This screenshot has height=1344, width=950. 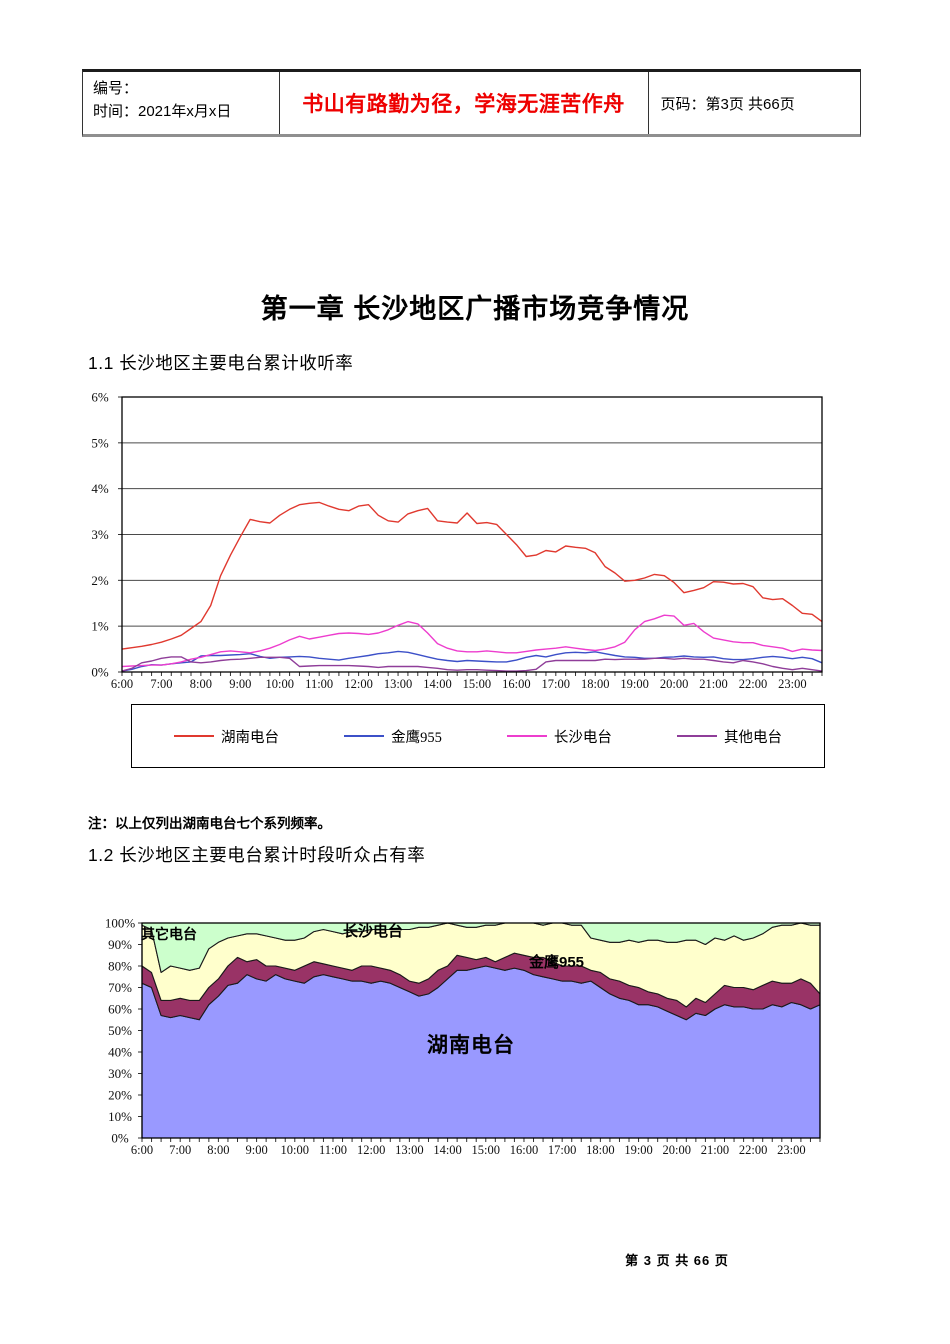 I want to click on header-cell-meta: 编号： 时间：2021年x月x日, so click(x=181, y=103).